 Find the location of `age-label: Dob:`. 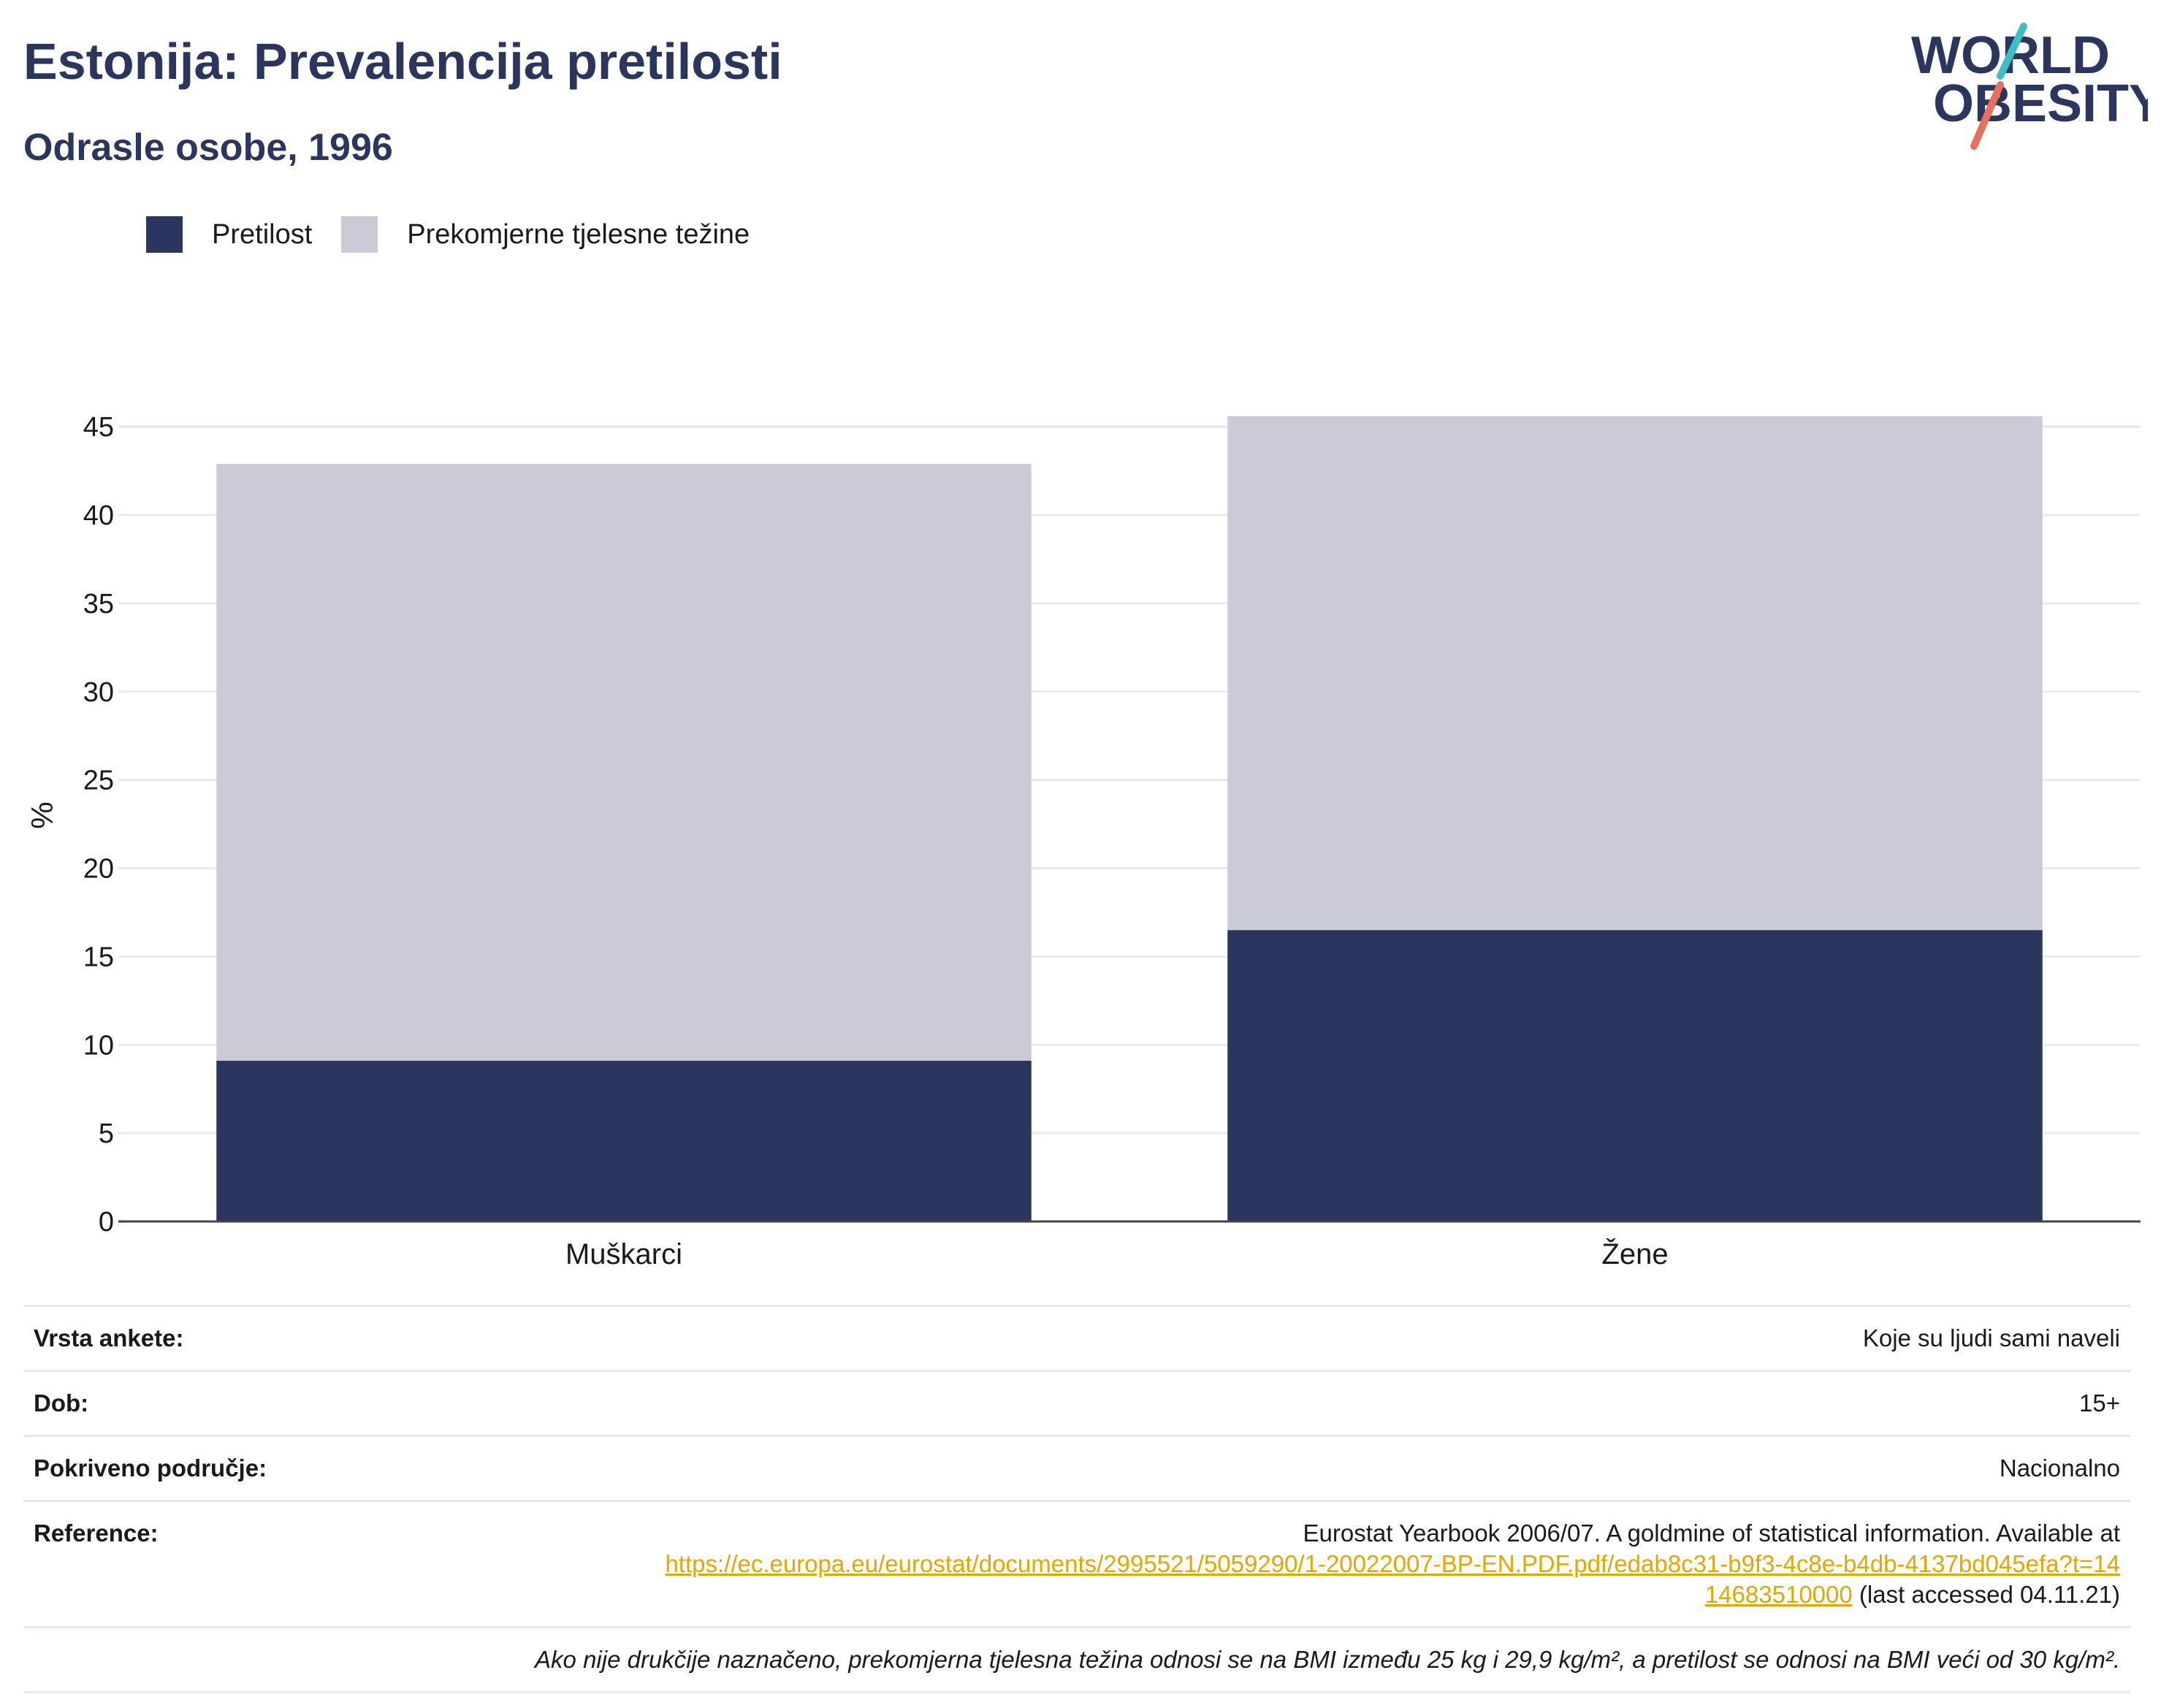

age-label: Dob: is located at coordinates (61, 1403).